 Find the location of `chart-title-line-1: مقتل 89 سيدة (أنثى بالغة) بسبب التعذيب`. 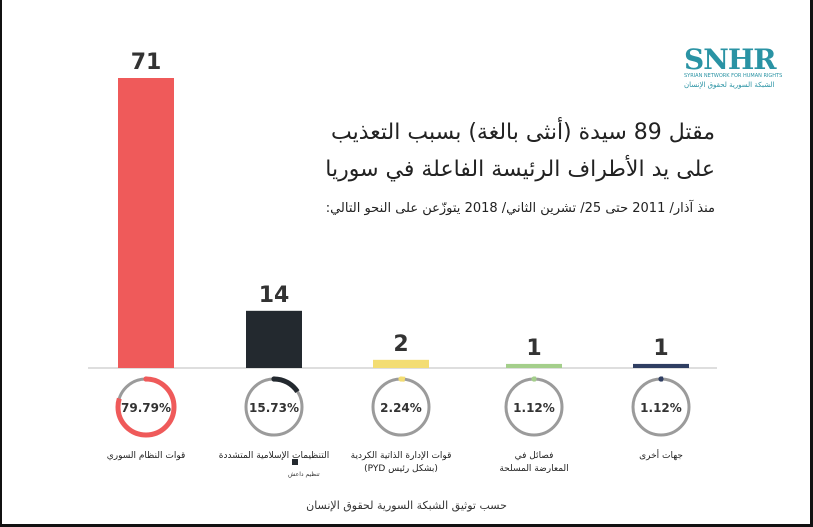

chart-title-line-1: مقتل 89 سيدة (أنثى بالغة) بسبب التعذيب is located at coordinates (523, 132).